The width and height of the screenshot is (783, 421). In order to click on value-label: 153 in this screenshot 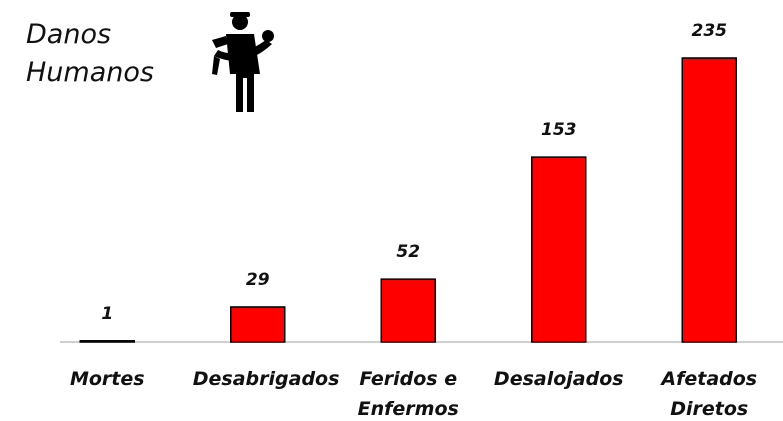, I will do `click(559, 130)`.